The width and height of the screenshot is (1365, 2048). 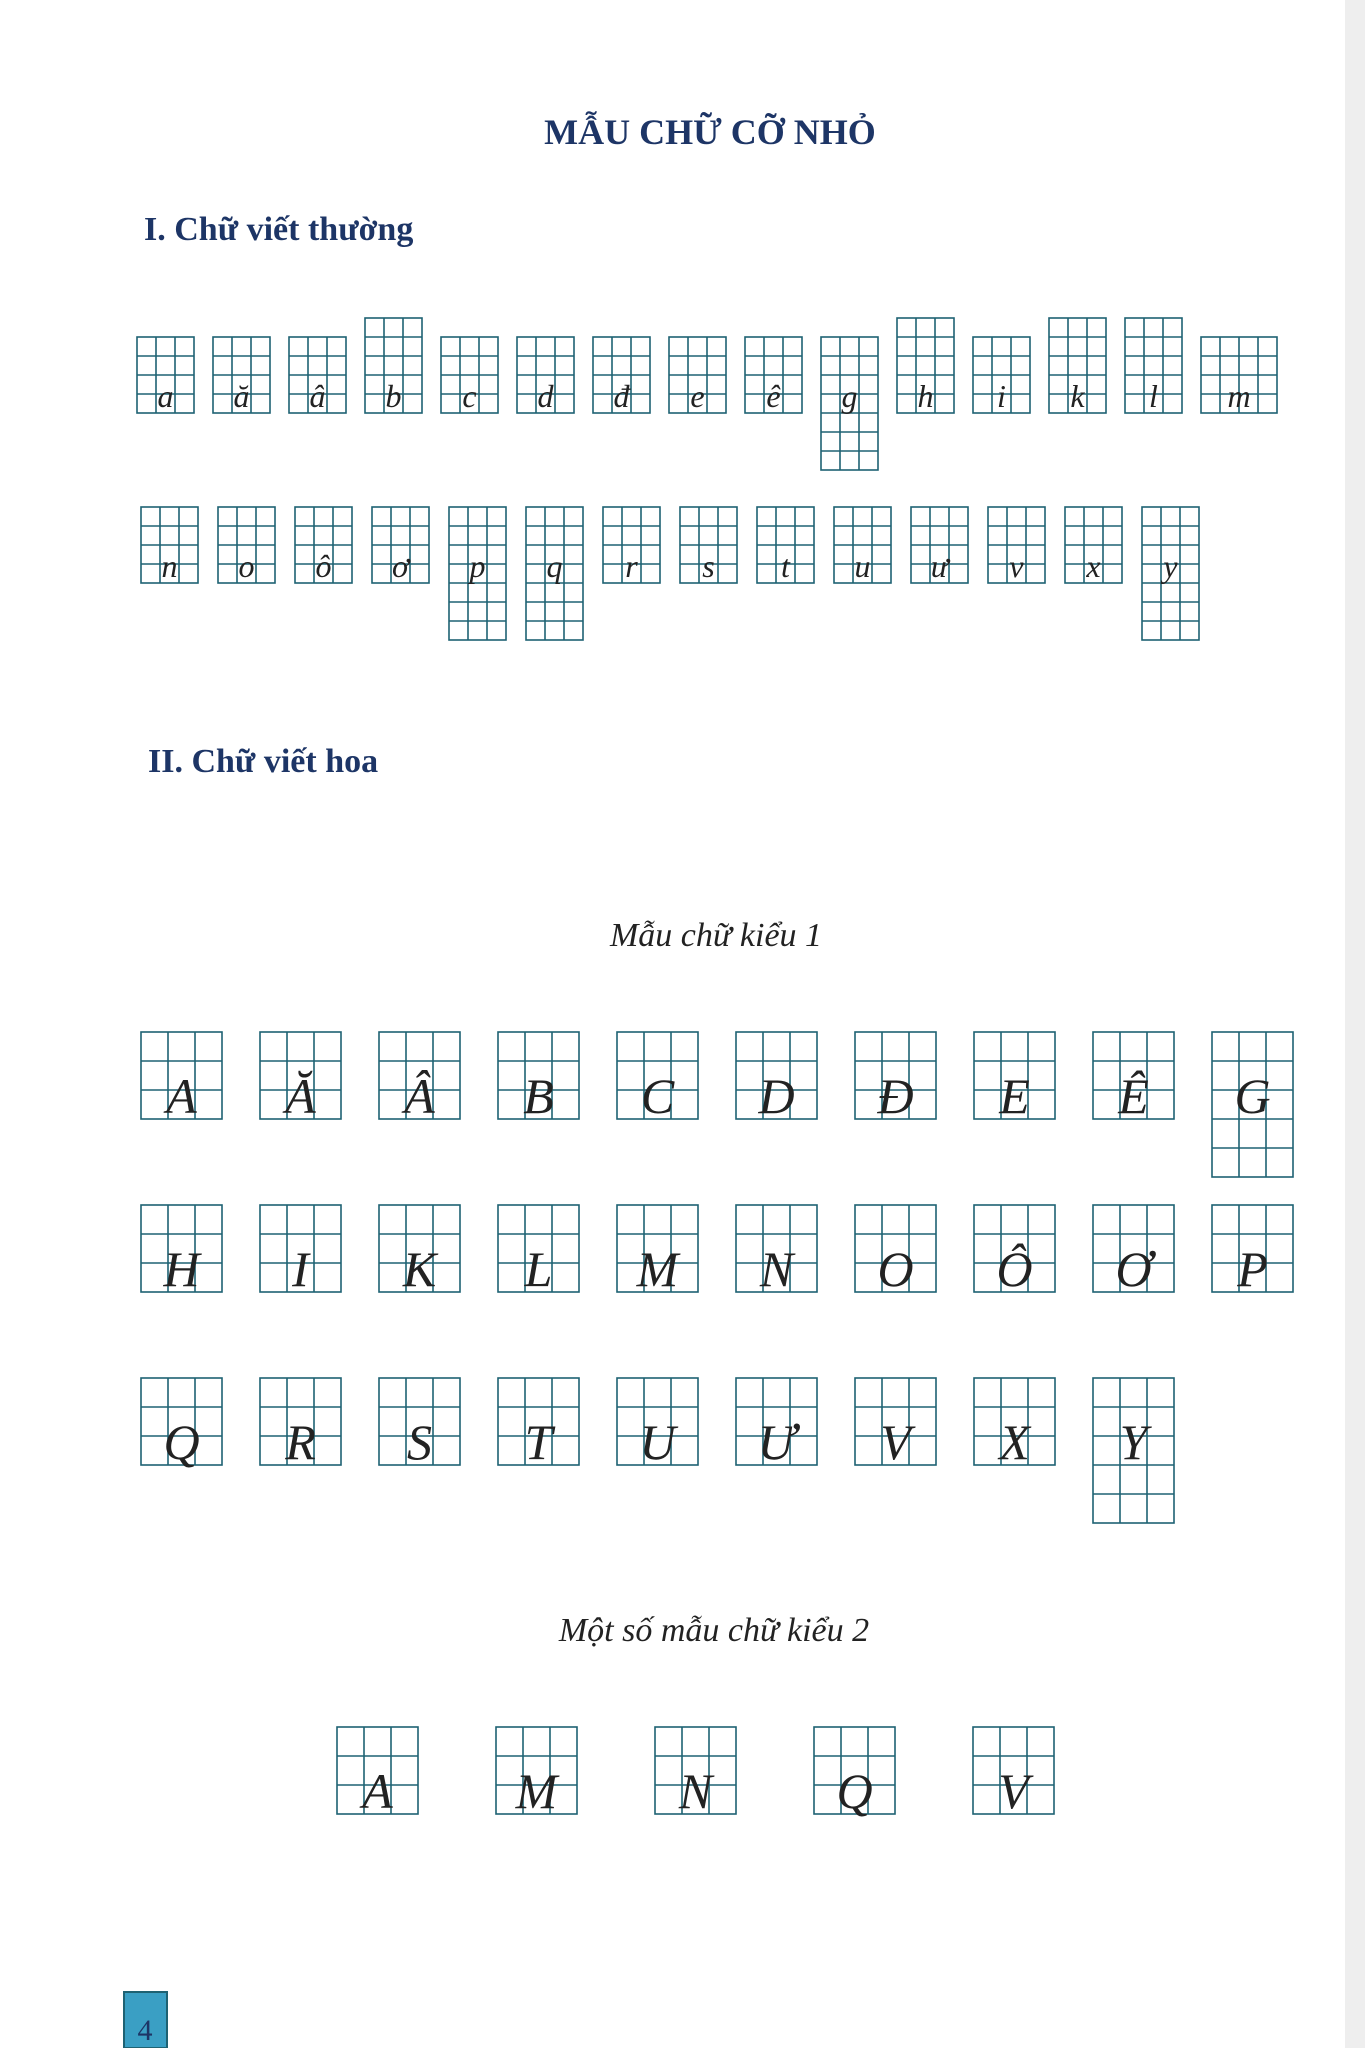 I want to click on letter-grid: A, so click(x=377, y=1772).